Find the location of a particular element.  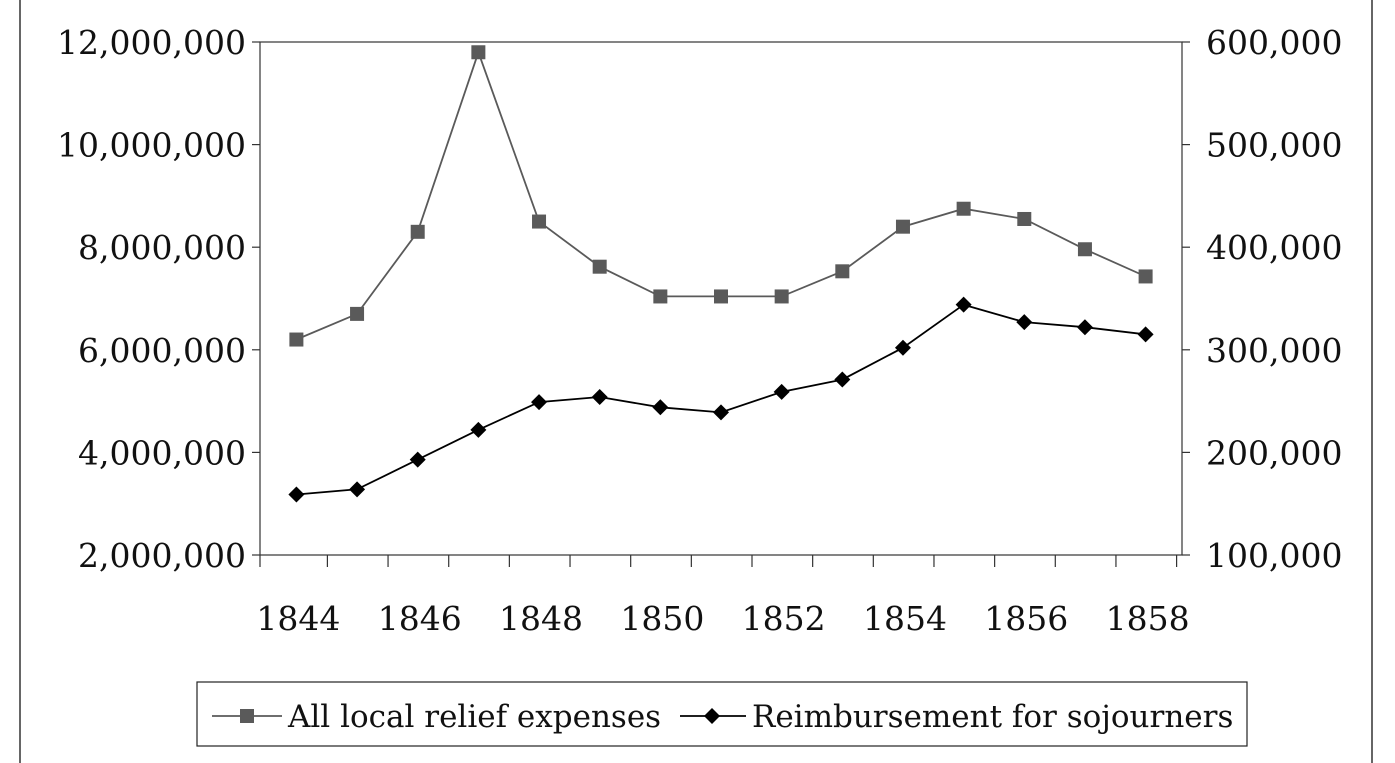

left-y-tick-label: 4,000,000 is located at coordinates (162, 452).